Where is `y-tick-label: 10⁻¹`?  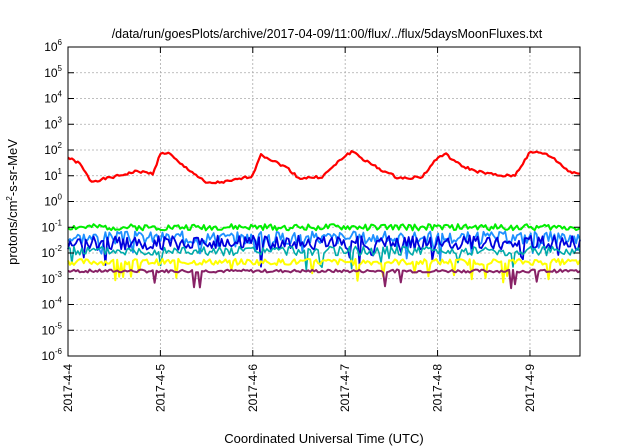
y-tick-label: 10⁻¹ is located at coordinates (52, 226).